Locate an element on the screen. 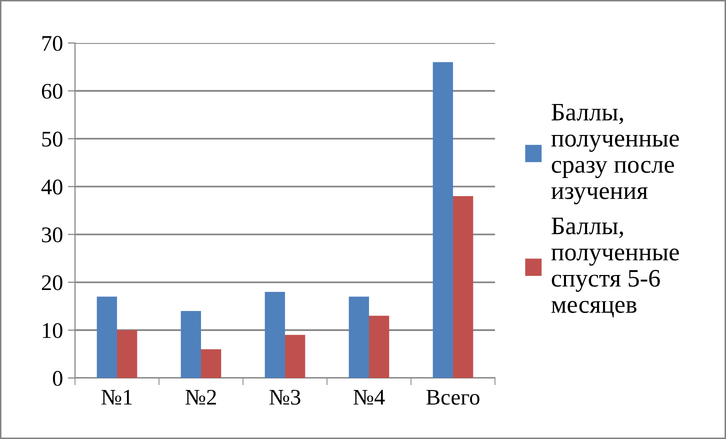  y-tick-label: 20 is located at coordinates (52, 282).